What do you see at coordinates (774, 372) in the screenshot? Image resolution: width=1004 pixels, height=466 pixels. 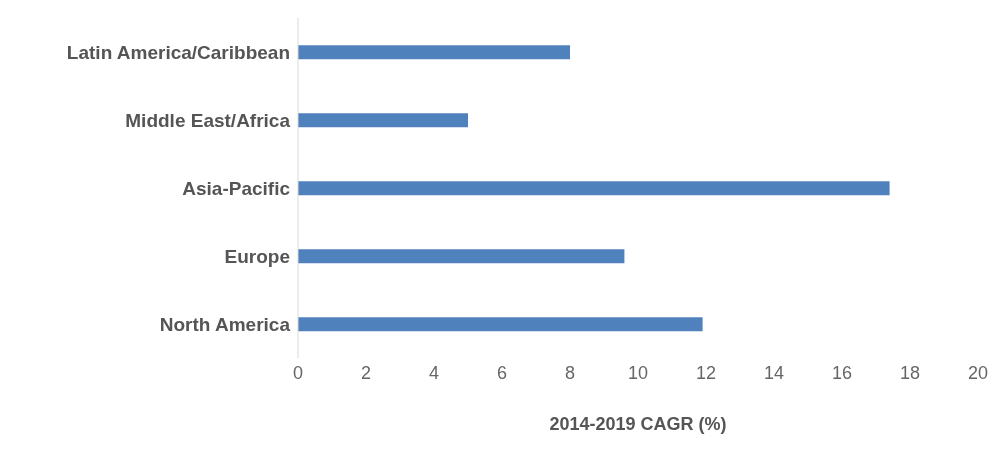 I see `x-tick-label: 14` at bounding box center [774, 372].